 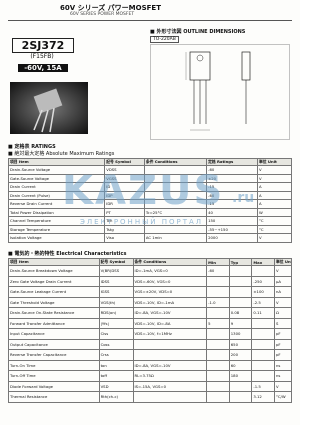 What do you see at coordinates (116, 344) in the screenshot?
I see `table-cell: Coss` at bounding box center [116, 344].